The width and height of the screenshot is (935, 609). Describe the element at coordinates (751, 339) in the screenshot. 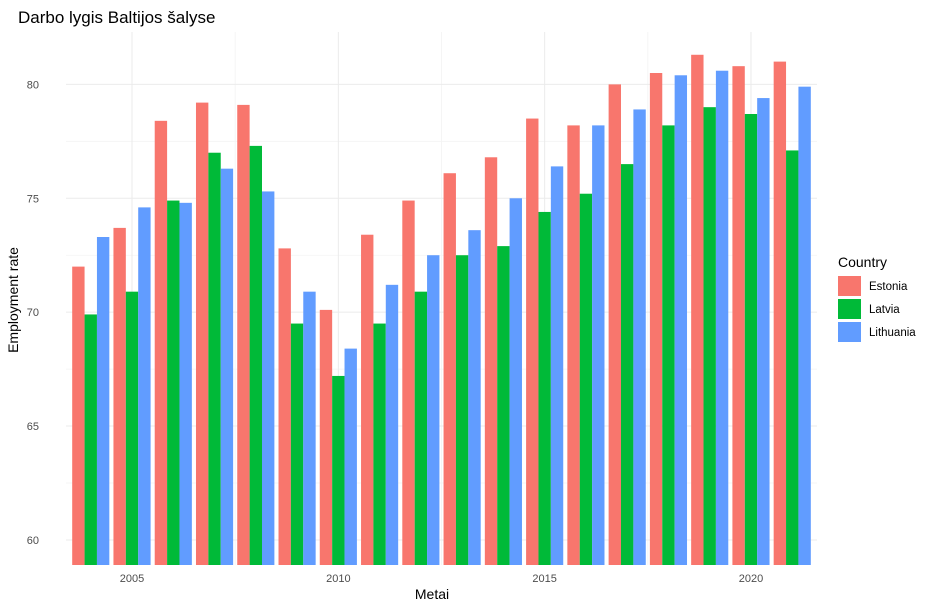

I see `bar-latvia-2020` at that location.